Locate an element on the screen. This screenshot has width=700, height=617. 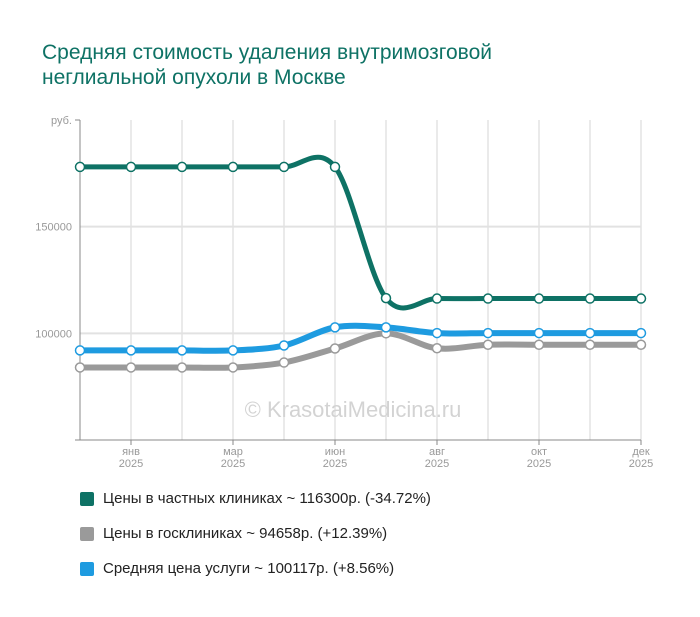
legend-item-average: Средняя цена услуги ~ 100117р. (+8.56%) is located at coordinates (237, 568).